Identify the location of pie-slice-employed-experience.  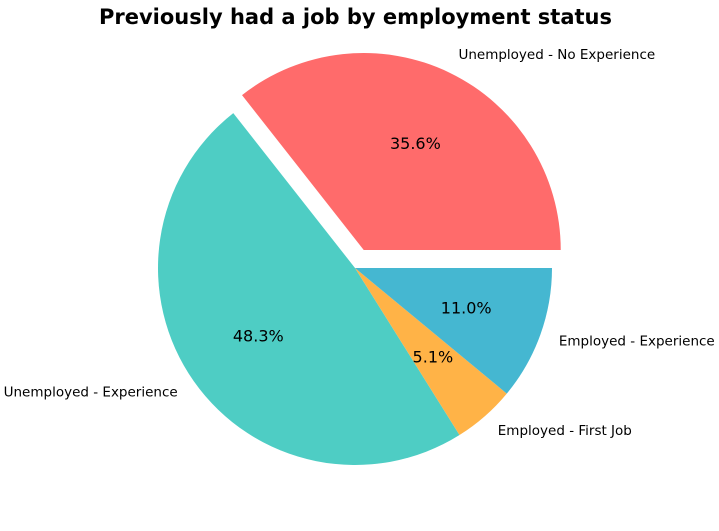
(453, 331).